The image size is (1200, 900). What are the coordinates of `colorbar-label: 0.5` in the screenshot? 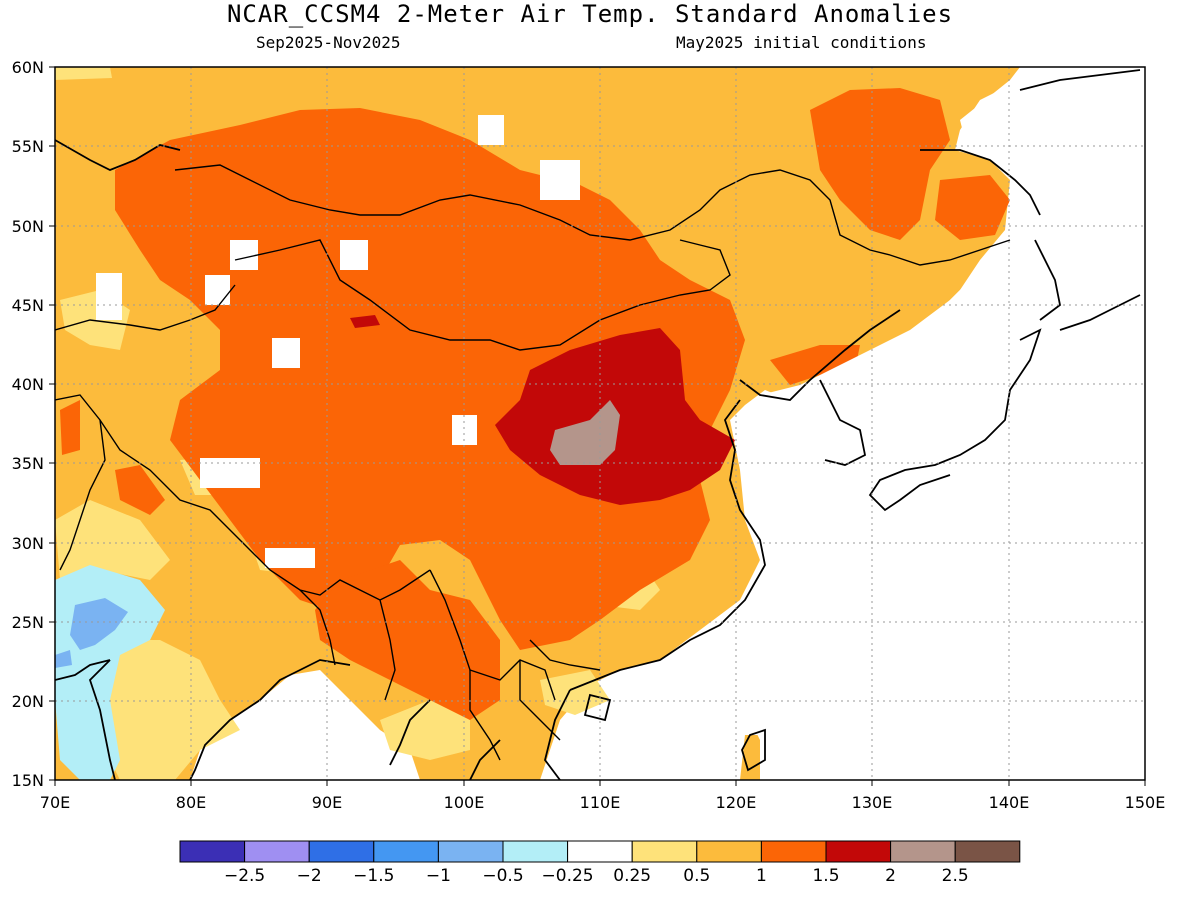 It's located at (696, 876).